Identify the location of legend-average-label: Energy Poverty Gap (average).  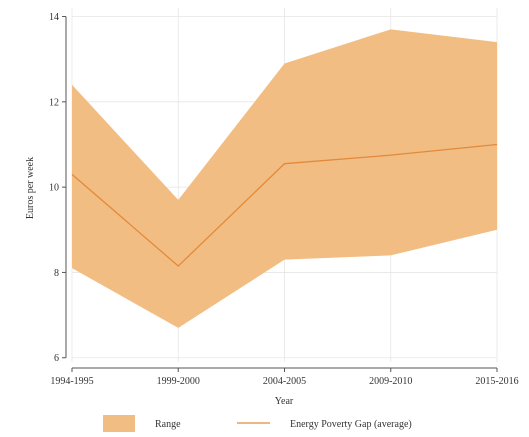
(351, 424).